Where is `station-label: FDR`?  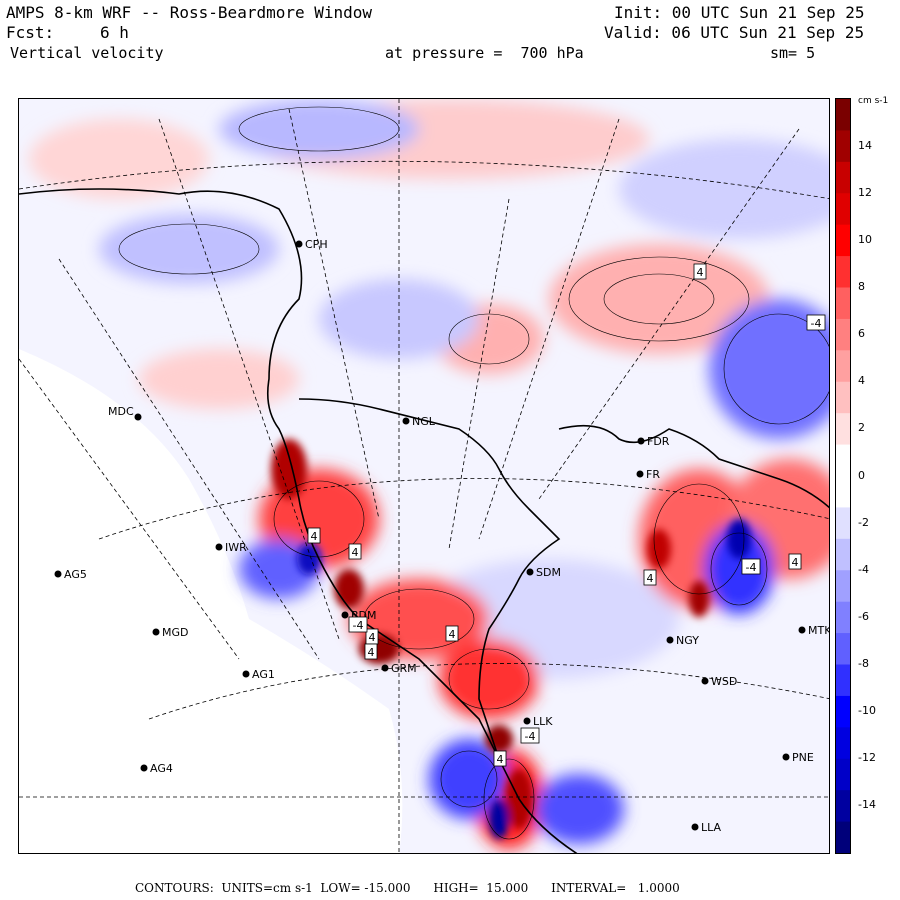 station-label: FDR is located at coordinates (658, 441).